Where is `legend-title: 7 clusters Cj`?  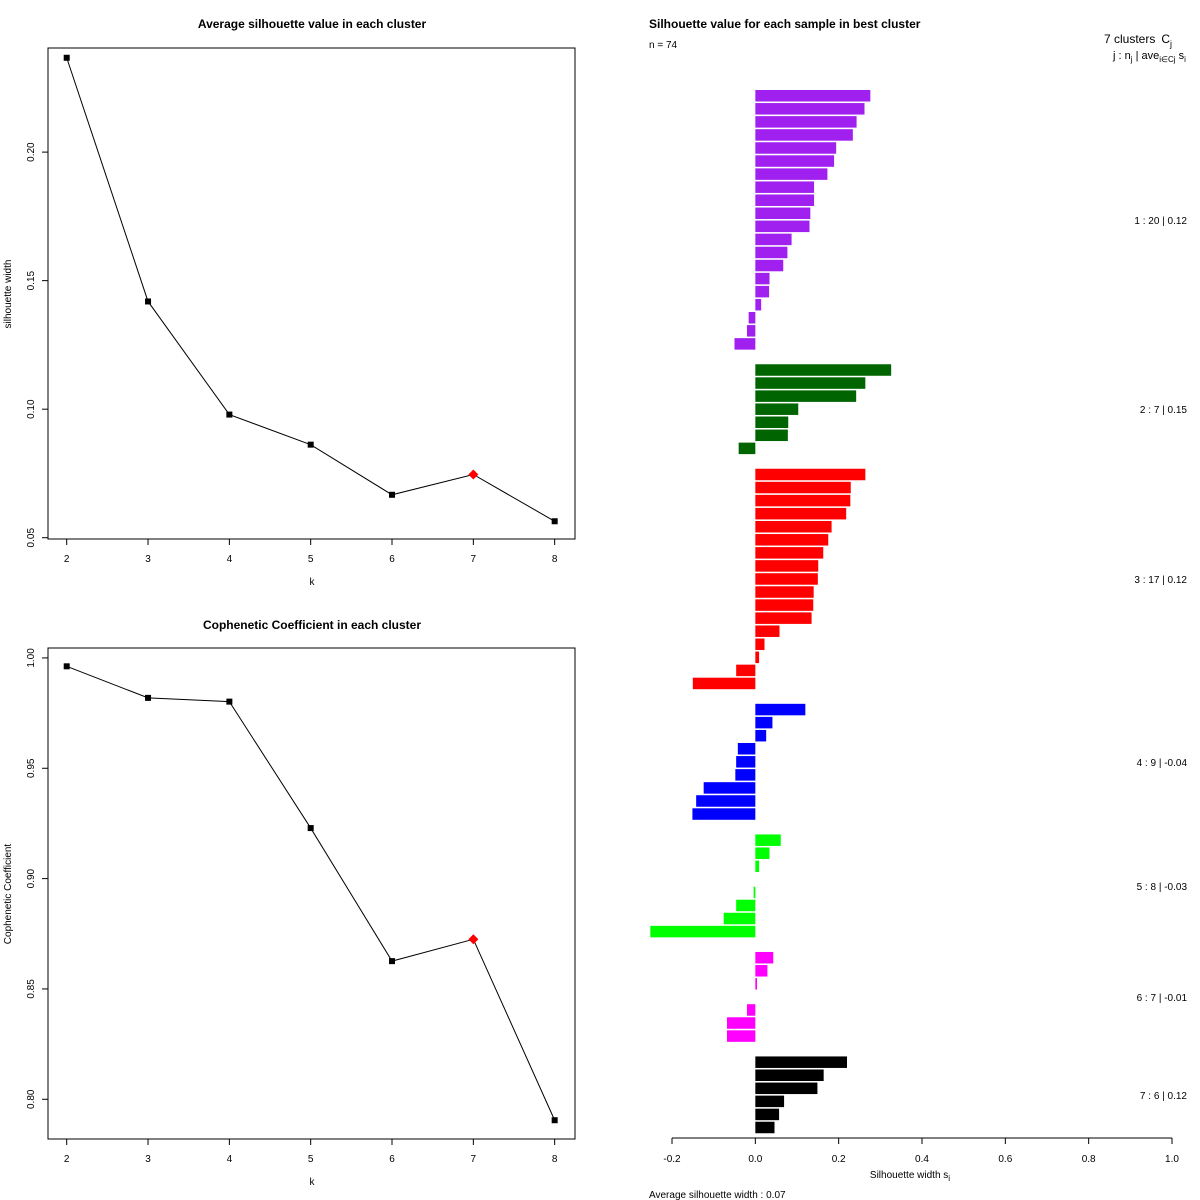 legend-title: 7 clusters Cj is located at coordinates (1138, 40).